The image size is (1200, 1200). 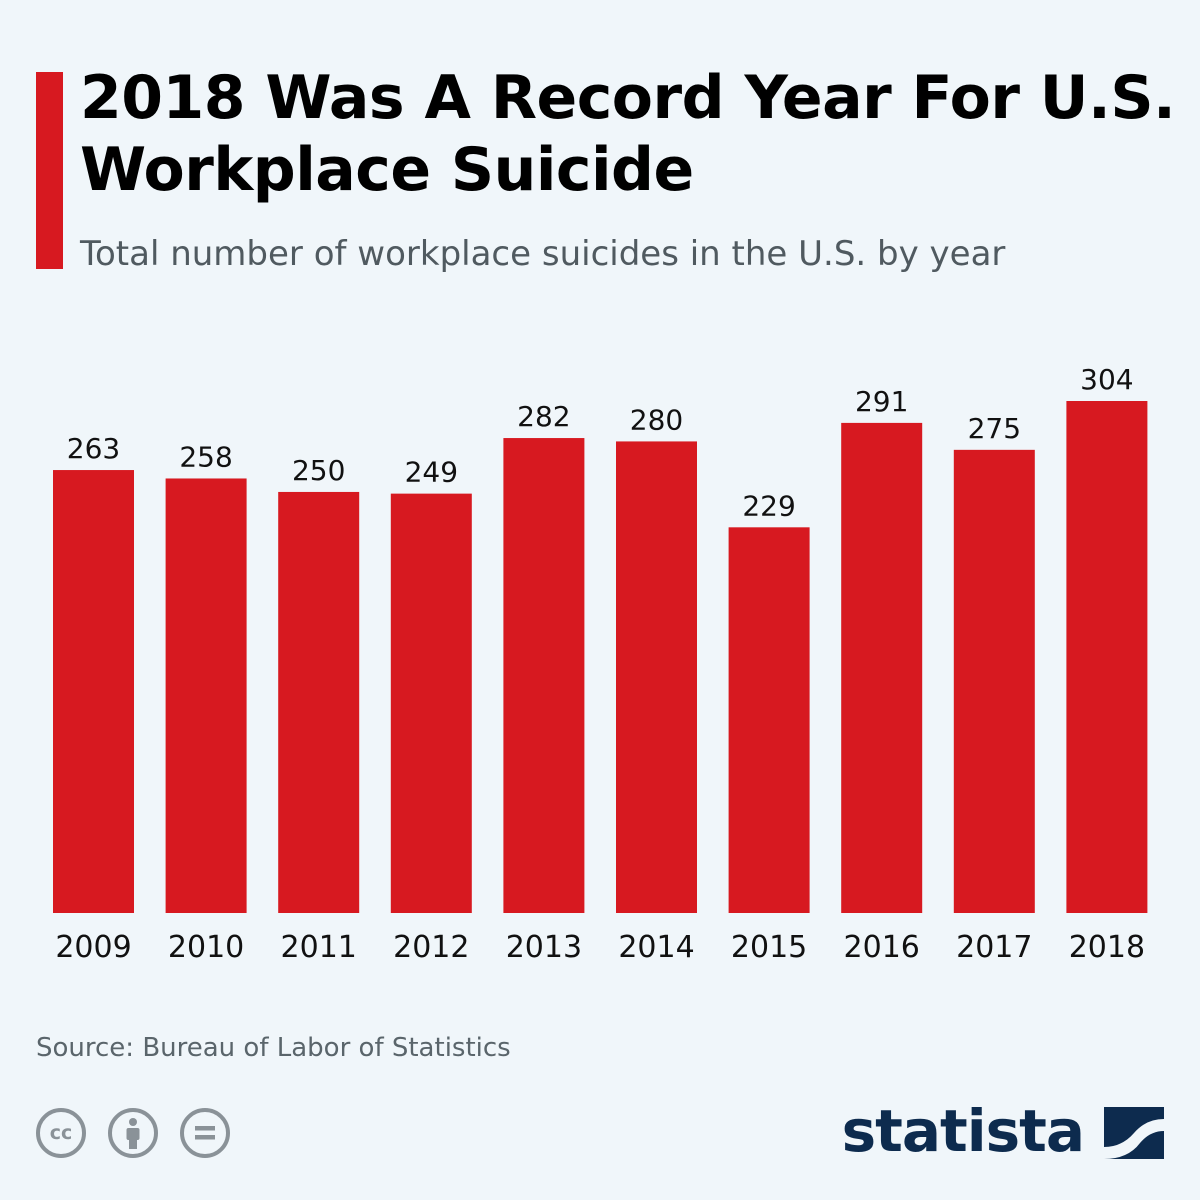 What do you see at coordinates (431, 472) in the screenshot?
I see `value-label-2012: 249` at bounding box center [431, 472].